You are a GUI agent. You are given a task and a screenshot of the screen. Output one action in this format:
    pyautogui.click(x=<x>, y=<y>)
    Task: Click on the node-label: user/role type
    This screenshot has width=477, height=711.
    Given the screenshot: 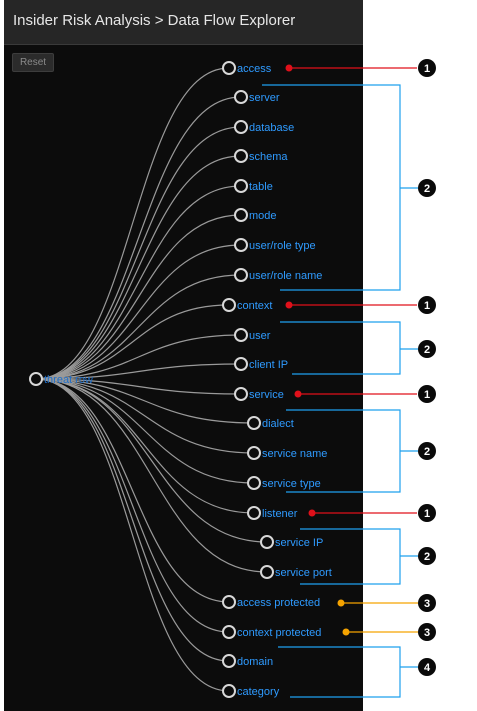 What is the action you would take?
    pyautogui.click(x=282, y=246)
    